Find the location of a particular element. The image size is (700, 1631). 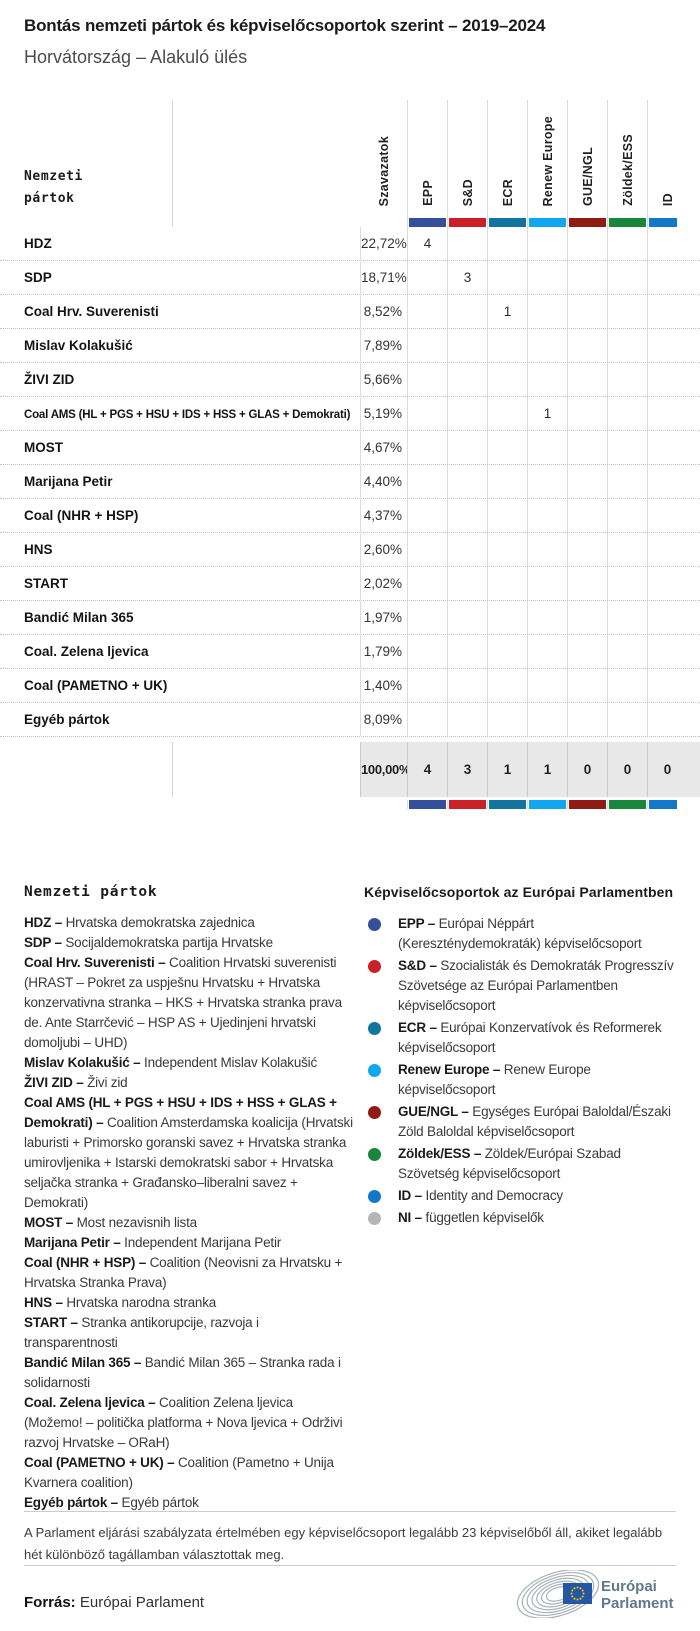

group-legend-name: ID – is located at coordinates (412, 1195).